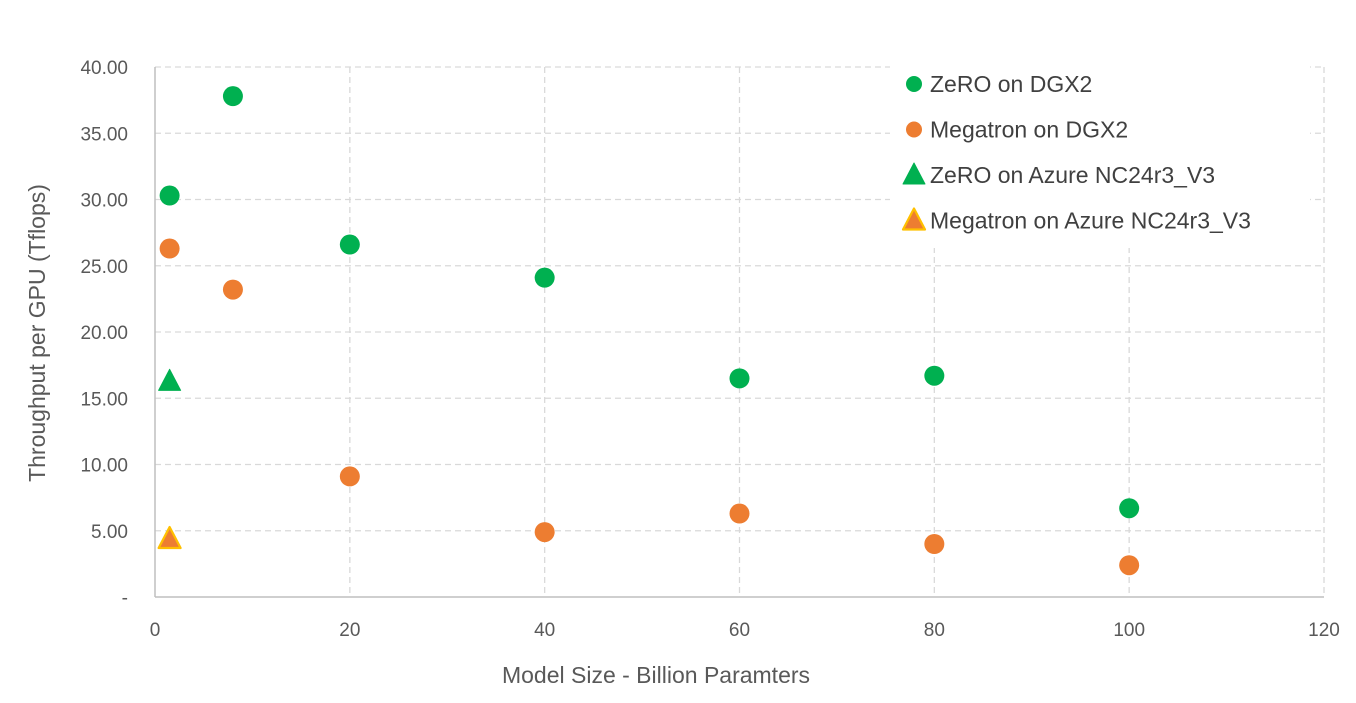  I want to click on x-tick-label: 100, so click(1129, 630).